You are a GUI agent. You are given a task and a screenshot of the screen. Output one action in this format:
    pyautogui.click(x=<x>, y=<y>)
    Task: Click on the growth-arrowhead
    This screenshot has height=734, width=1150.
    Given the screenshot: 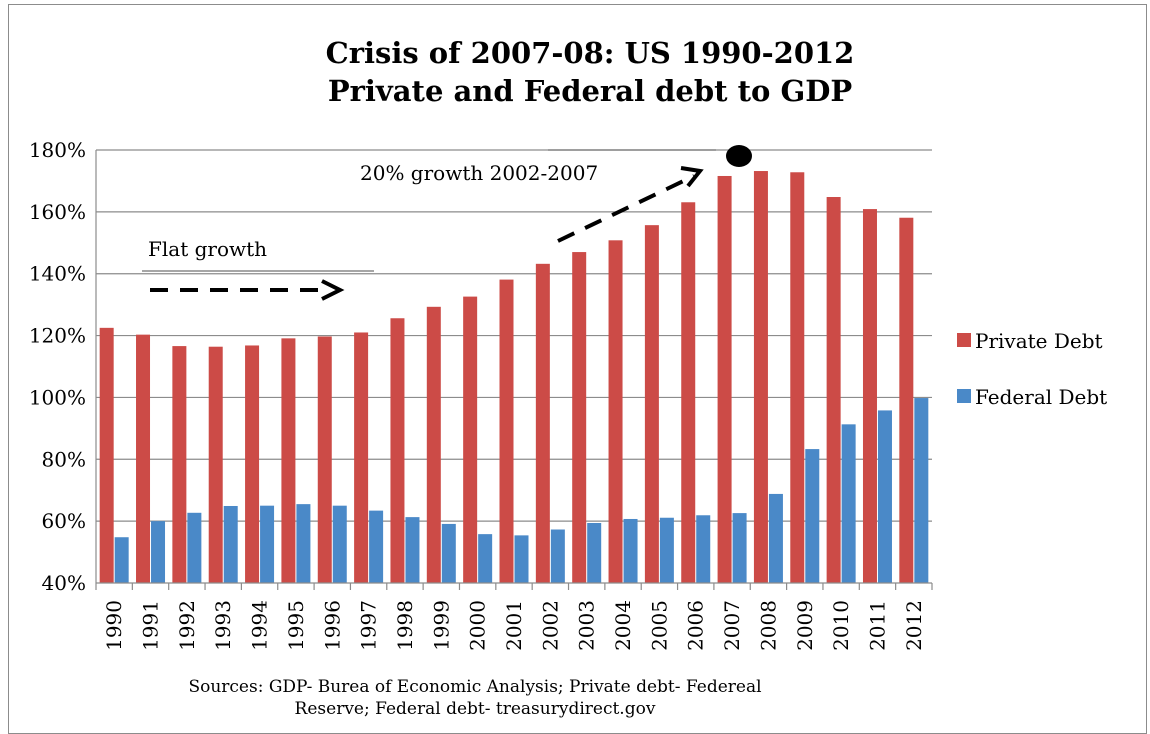 What is the action you would take?
    pyautogui.click(x=692, y=177)
    